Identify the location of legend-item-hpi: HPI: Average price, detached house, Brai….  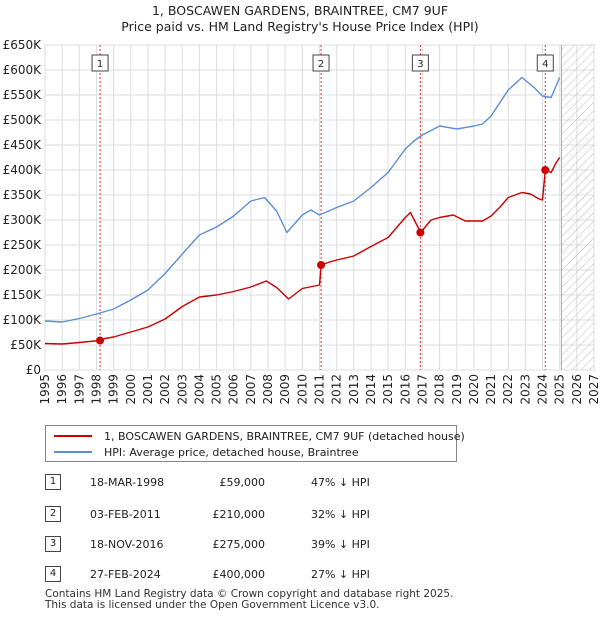
(206, 452).